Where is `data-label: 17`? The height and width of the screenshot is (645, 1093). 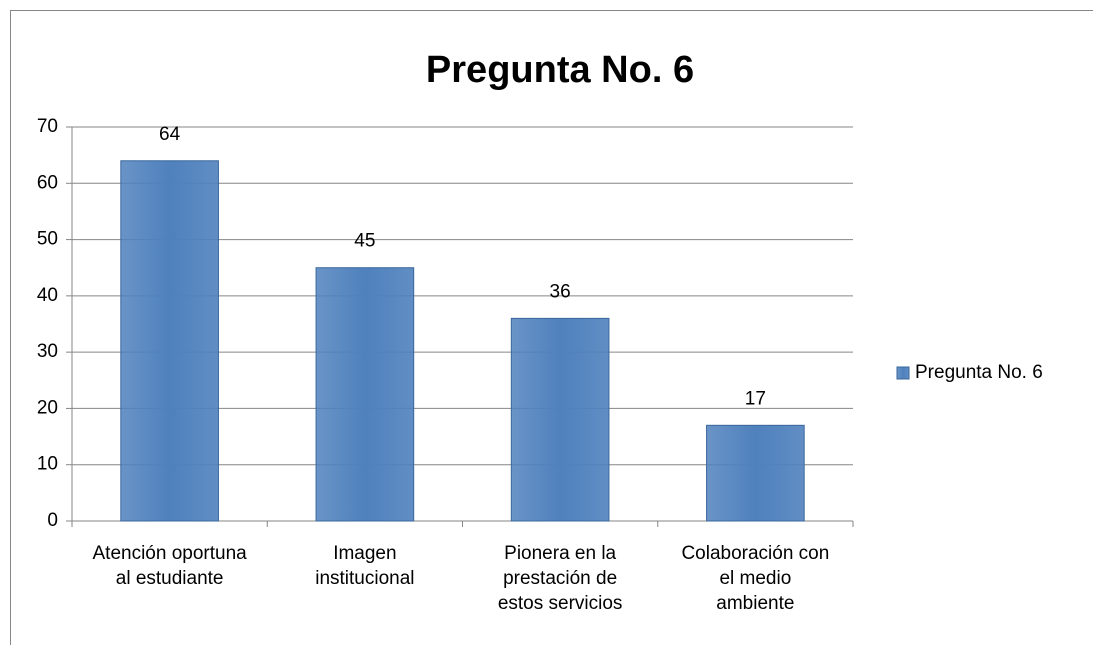 data-label: 17 is located at coordinates (755, 398).